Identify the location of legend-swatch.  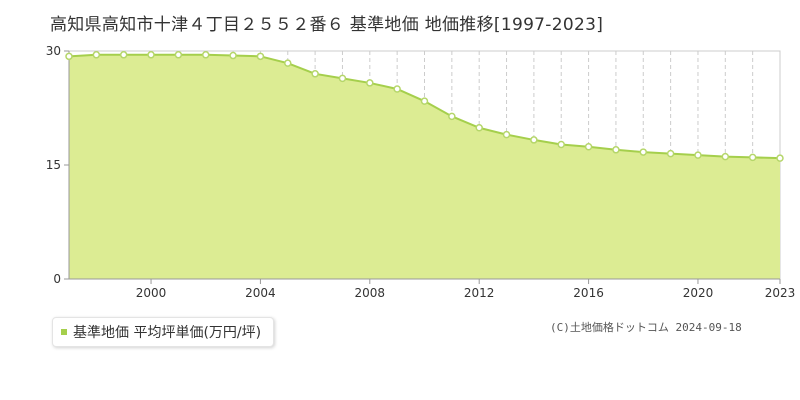
(64, 332).